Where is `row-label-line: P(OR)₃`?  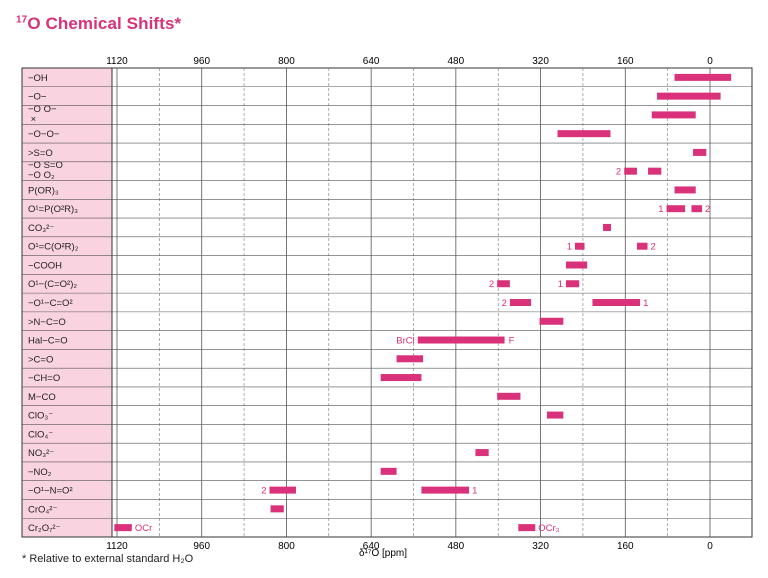
row-label-line: P(OR)₃ is located at coordinates (43, 190).